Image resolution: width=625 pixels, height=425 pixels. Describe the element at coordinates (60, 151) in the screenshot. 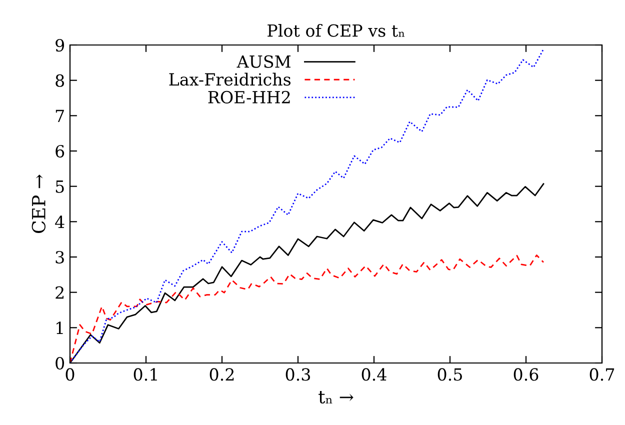

I see `y-tick-label: 6` at that location.